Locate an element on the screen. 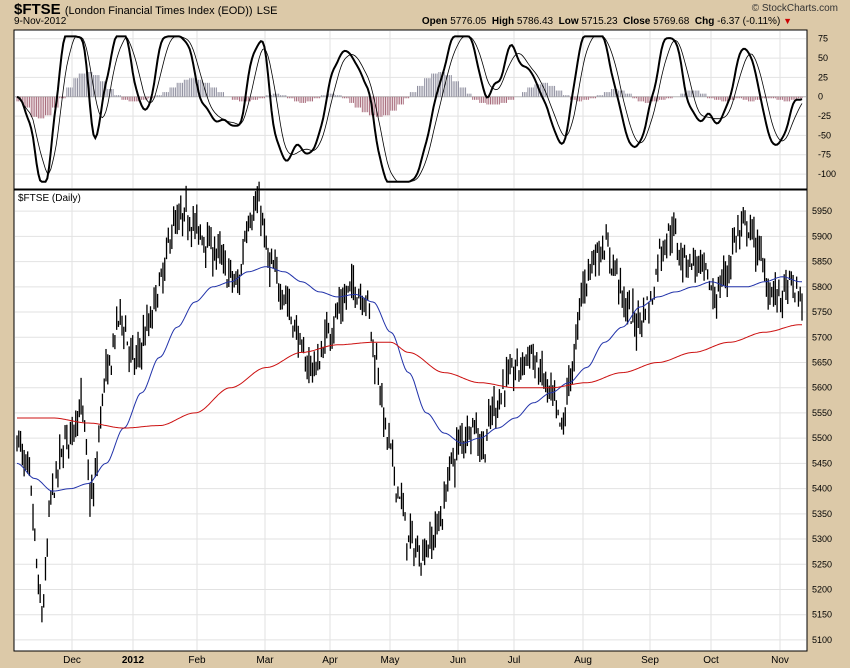  ind-tick-label: -100 is located at coordinates (827, 174).